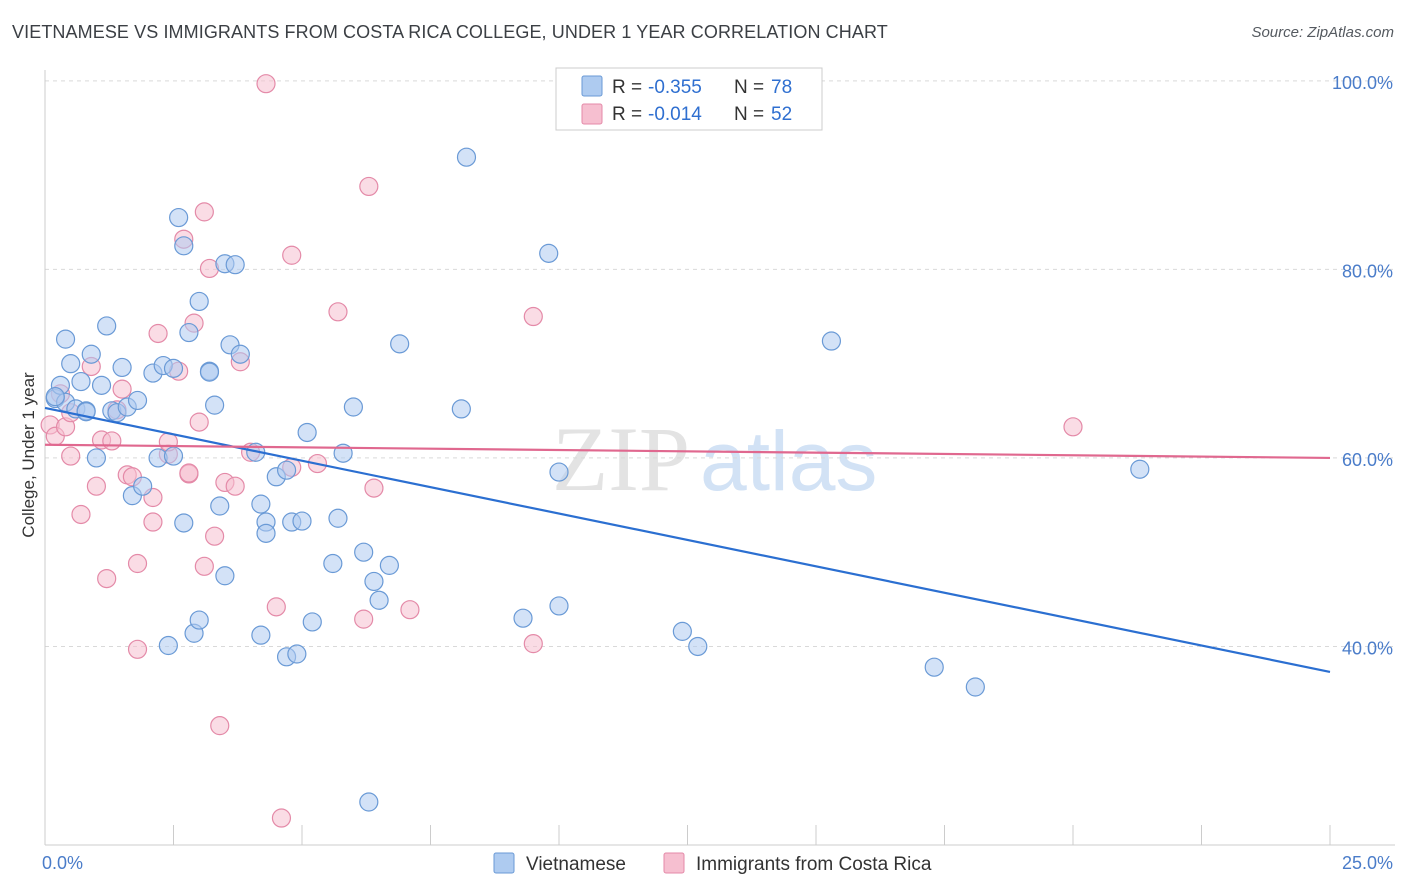 This screenshot has height=892, width=1406. Describe the element at coordinates (781, 114) in the screenshot. I see `legend-n-value: 52` at that location.